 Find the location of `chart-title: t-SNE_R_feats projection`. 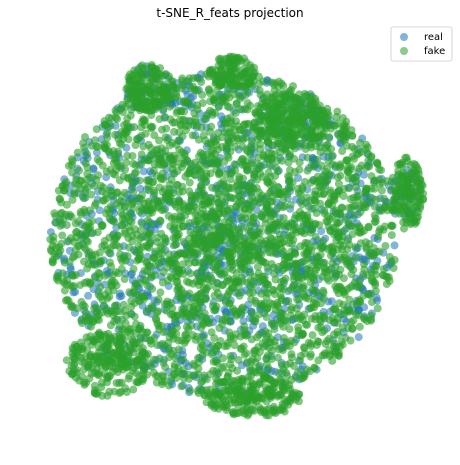

chart-title: t-SNE_R_feats projection is located at coordinates (229, 13).